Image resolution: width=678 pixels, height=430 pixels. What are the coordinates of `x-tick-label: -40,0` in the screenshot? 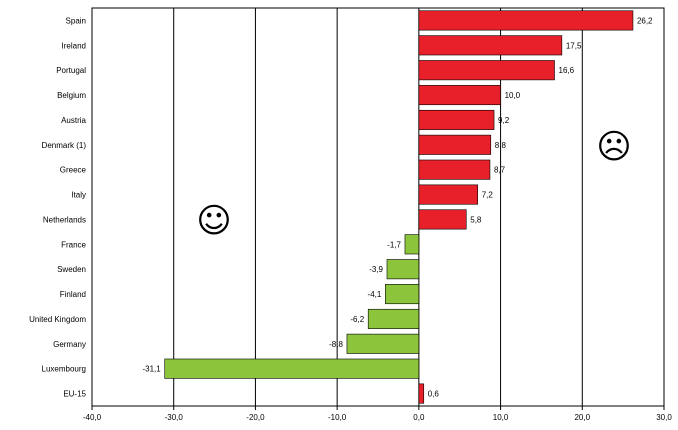 It's located at (92, 417).